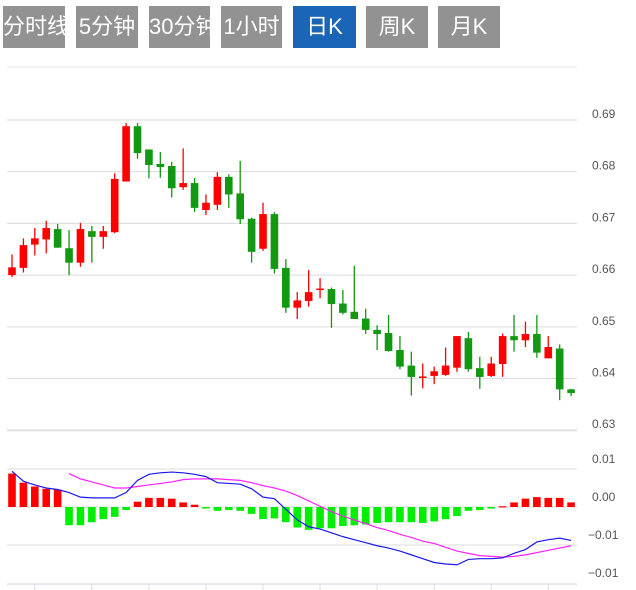 This screenshot has width=636, height=590. Describe the element at coordinates (604, 114) in the screenshot. I see `price-tick-label: 0.69` at that location.